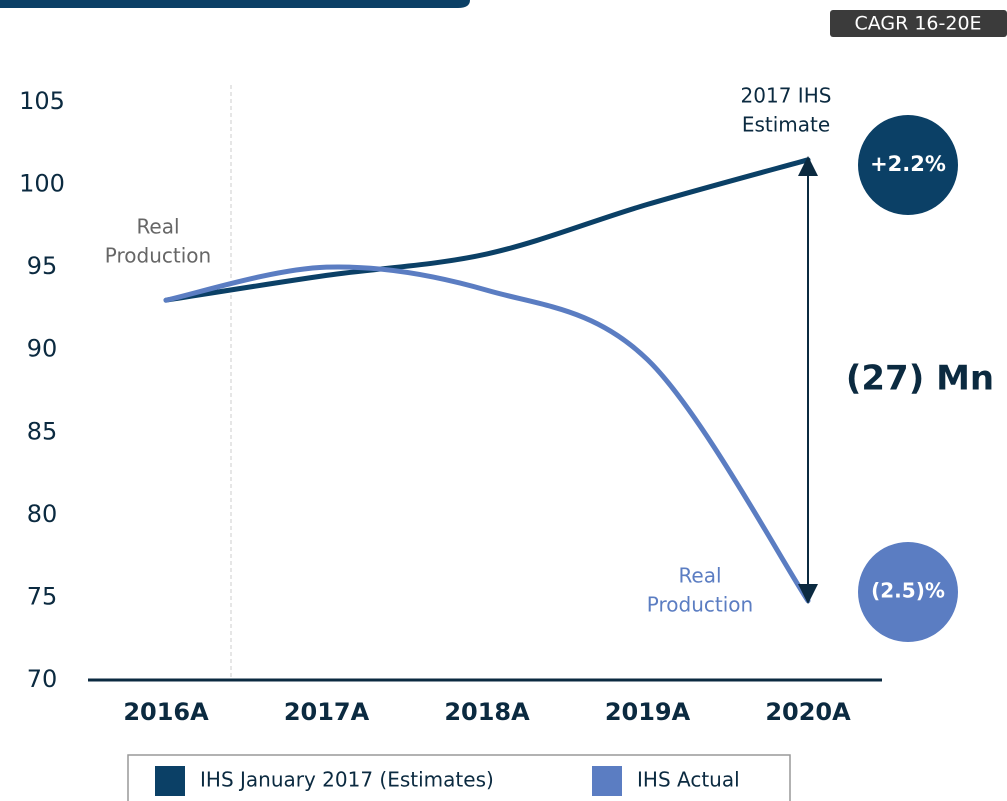 This screenshot has width=1007, height=801. What do you see at coordinates (42, 679) in the screenshot?
I see `y-tick-label: 70` at bounding box center [42, 679].